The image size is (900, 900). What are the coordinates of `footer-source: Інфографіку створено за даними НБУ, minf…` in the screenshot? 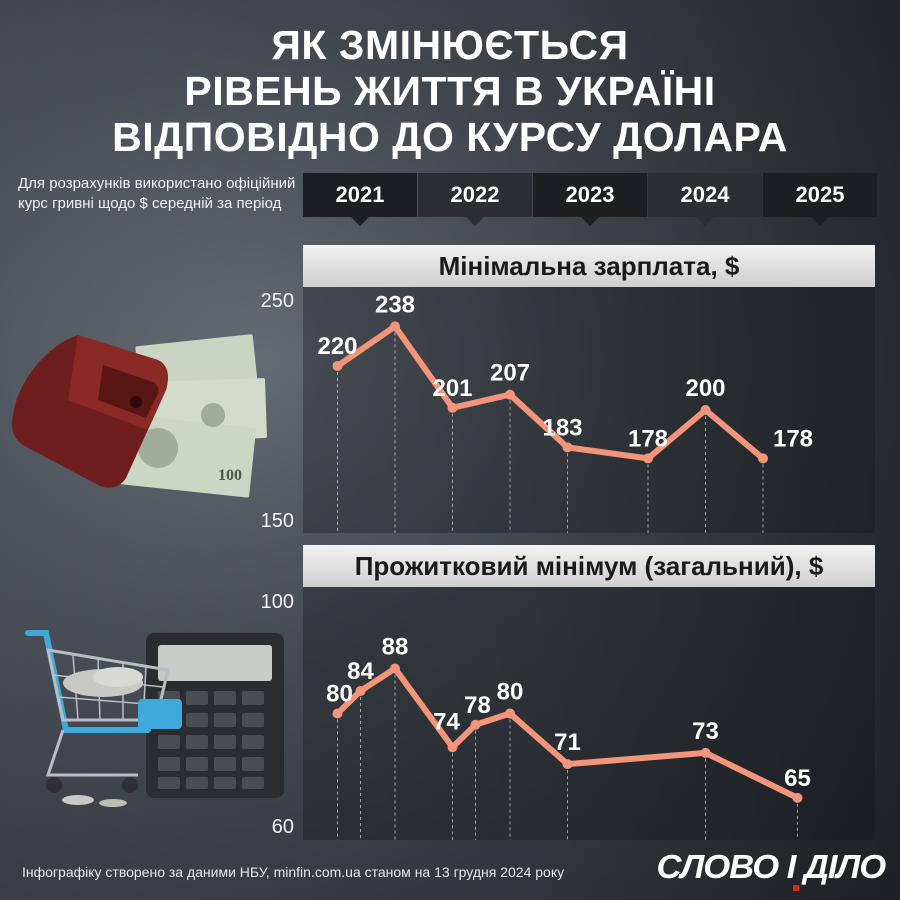 It's located at (293, 872).